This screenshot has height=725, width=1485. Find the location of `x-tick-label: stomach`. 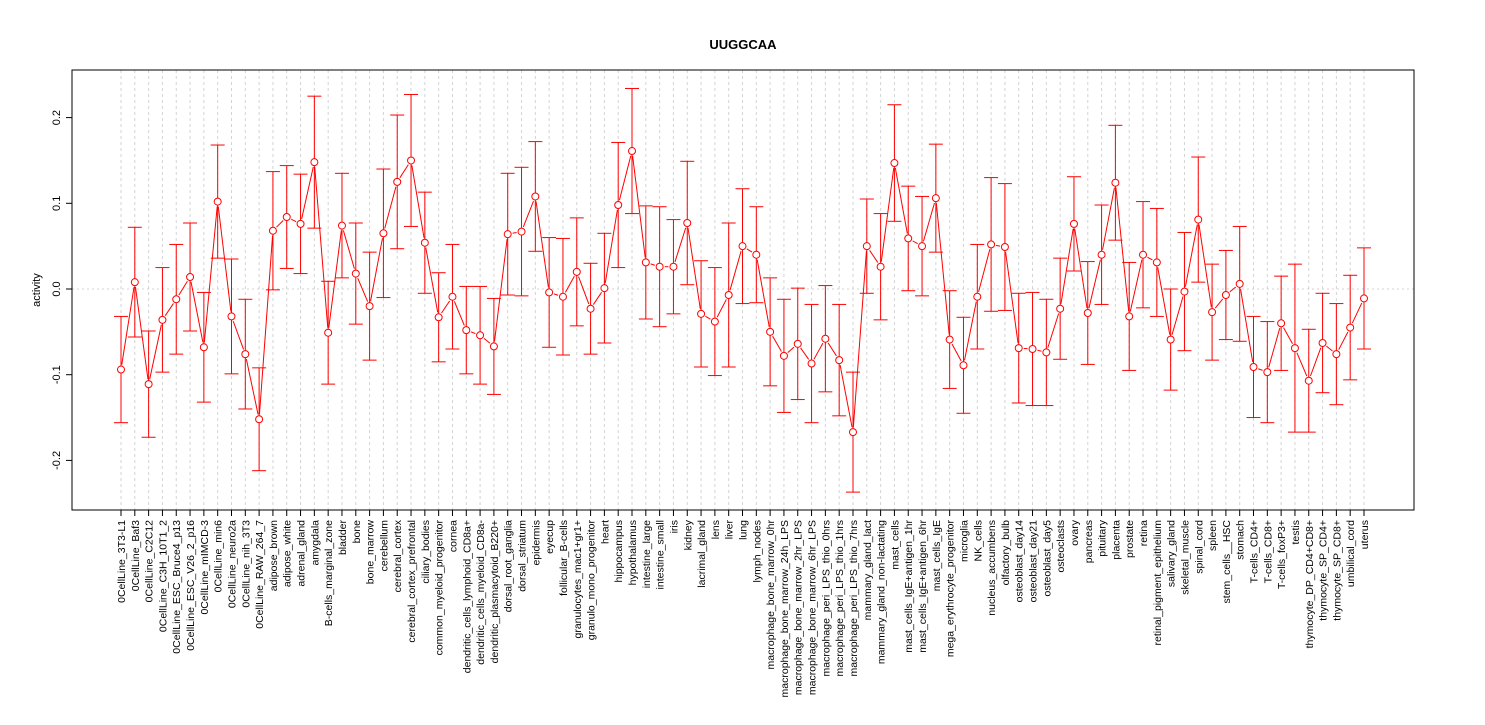

x-tick-label: stomach is located at coordinates (1241, 540).